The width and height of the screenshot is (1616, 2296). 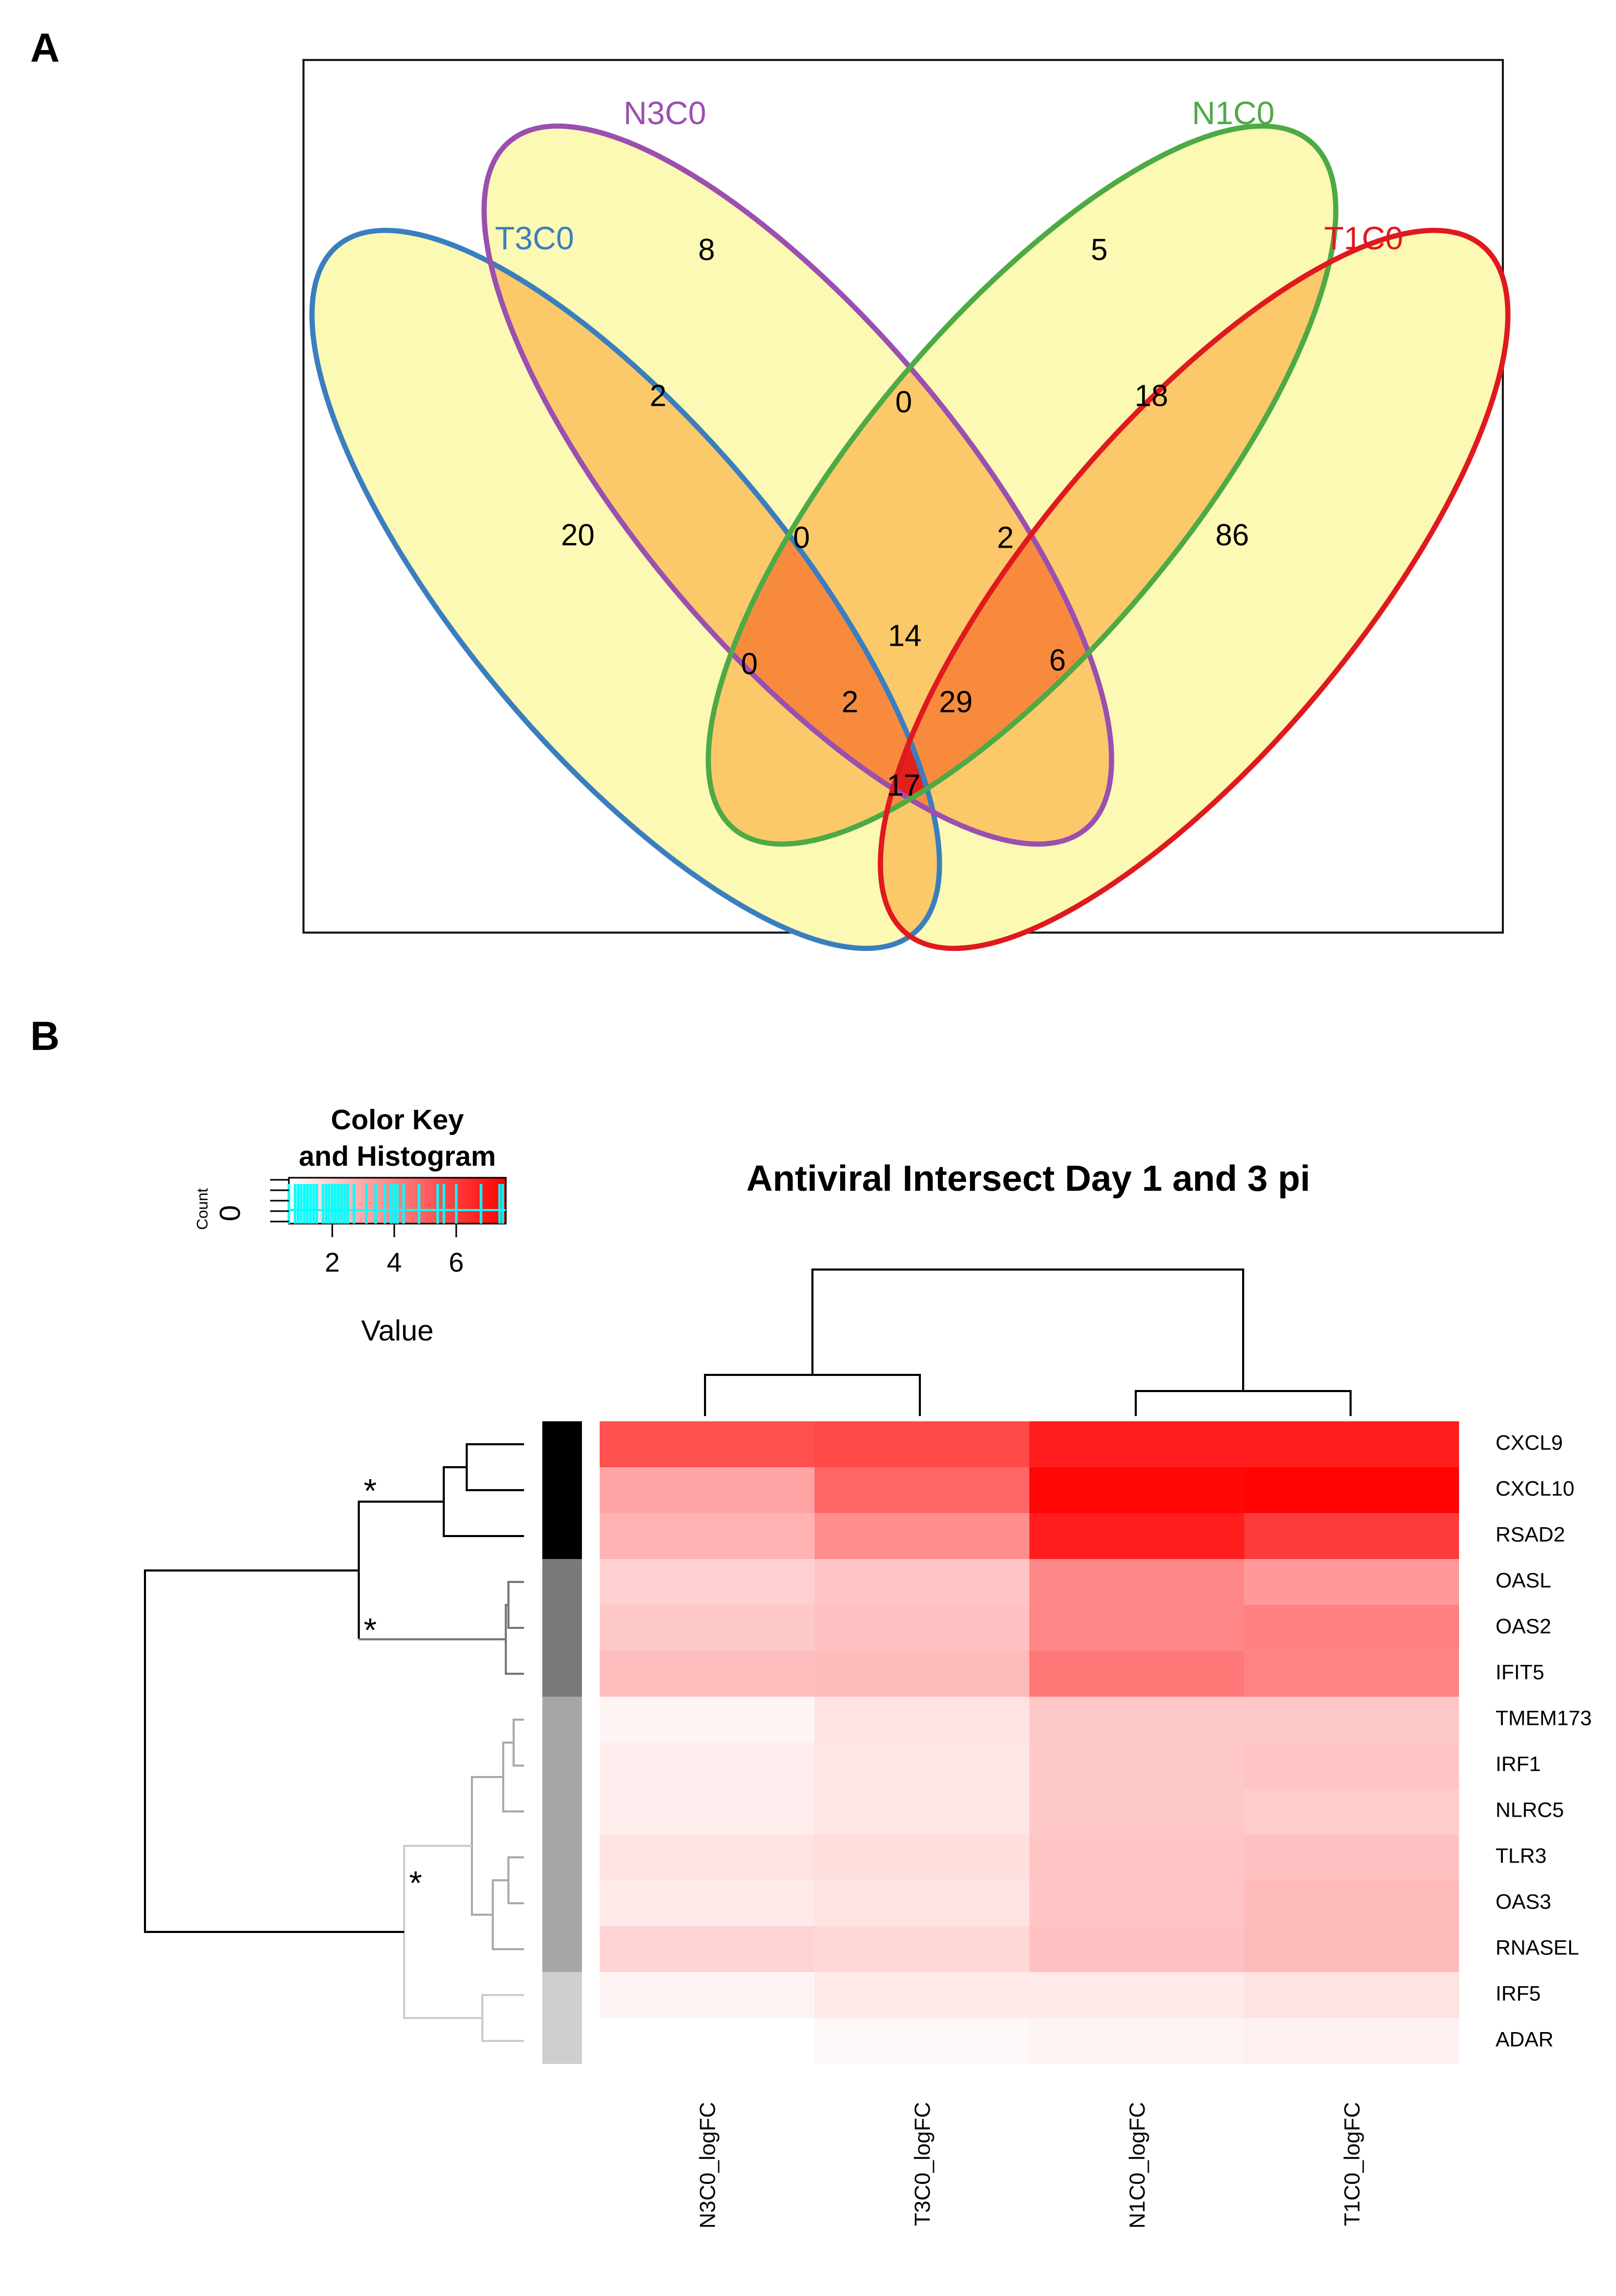 I want to click on heatmap-title: Antiviral Intersect Day 1 and 3 pi, so click(x=1028, y=1178).